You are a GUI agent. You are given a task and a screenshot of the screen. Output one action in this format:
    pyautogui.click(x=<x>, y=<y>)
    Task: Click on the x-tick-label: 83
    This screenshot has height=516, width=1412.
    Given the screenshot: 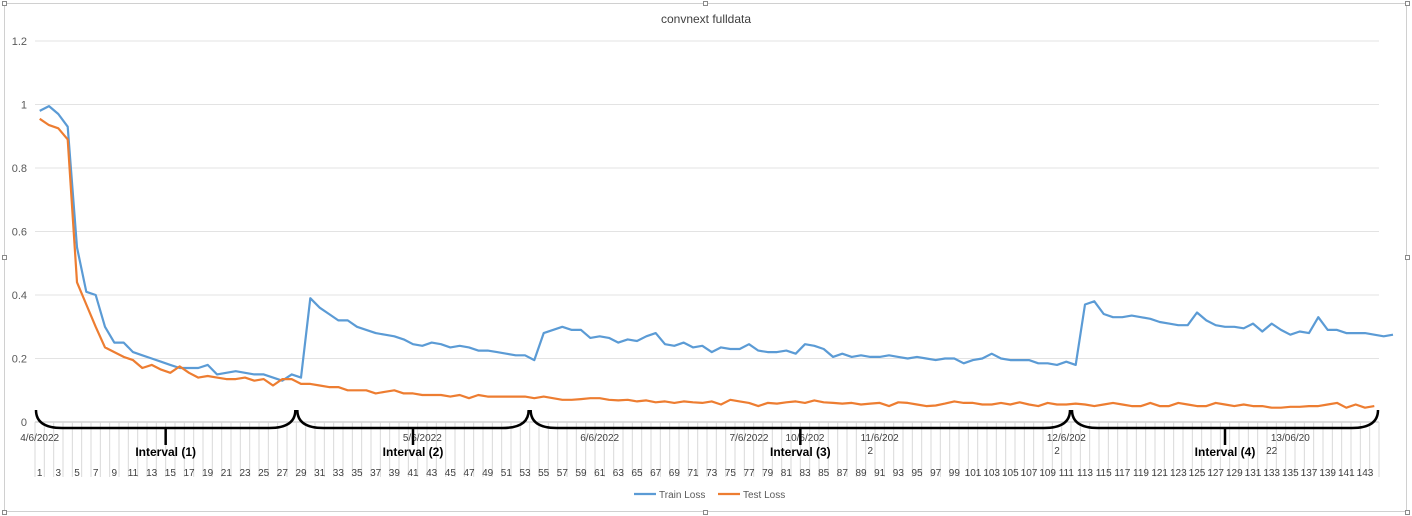 What is the action you would take?
    pyautogui.click(x=805, y=473)
    